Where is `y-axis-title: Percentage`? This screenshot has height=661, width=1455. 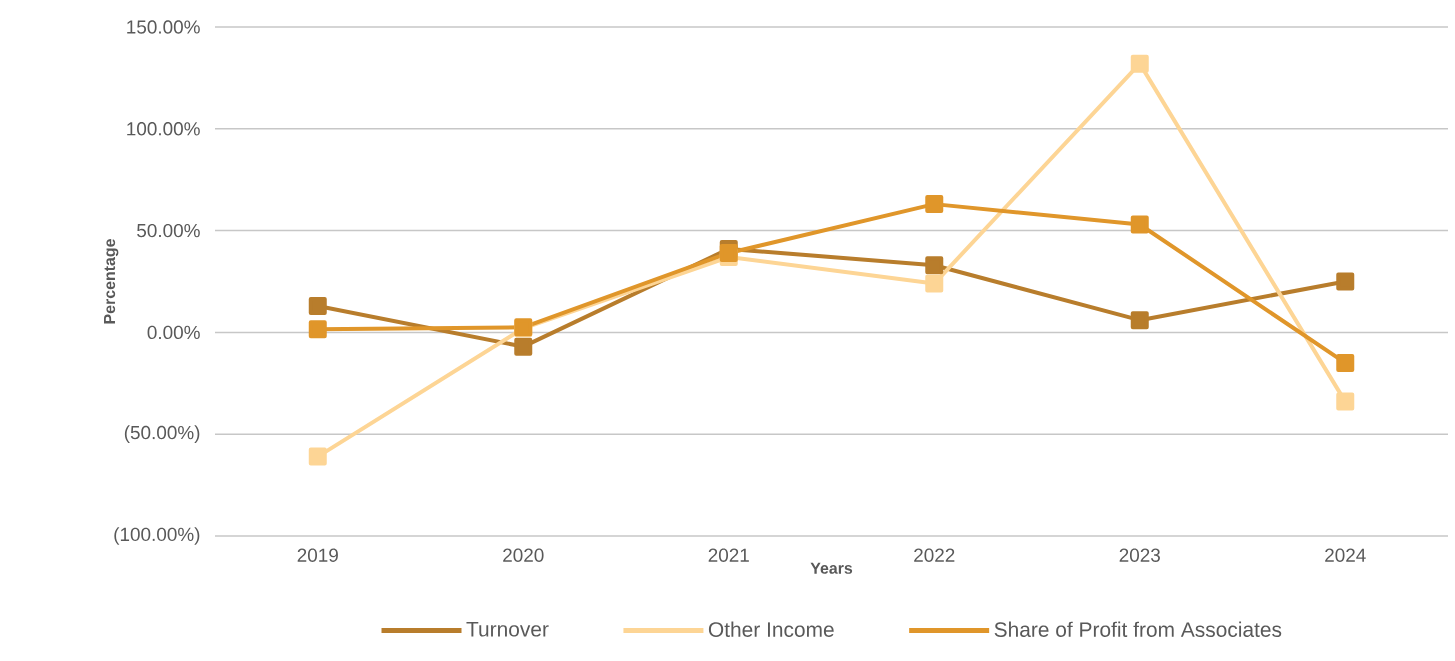
y-axis-title: Percentage is located at coordinates (111, 281).